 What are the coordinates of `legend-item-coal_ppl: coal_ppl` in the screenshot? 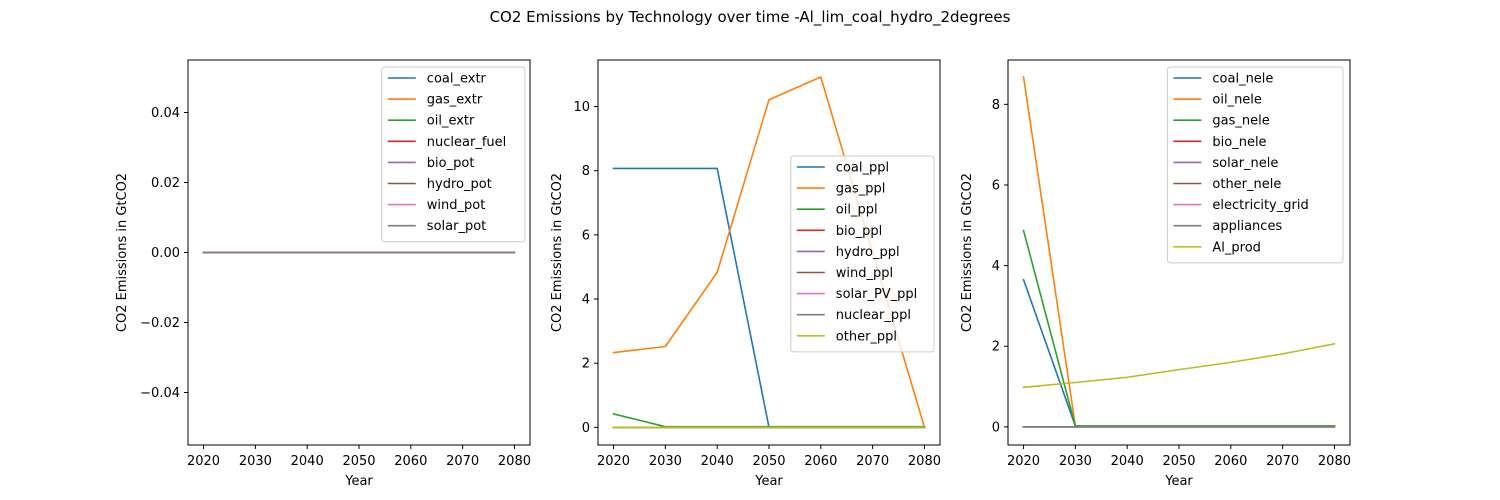 It's located at (842, 168).